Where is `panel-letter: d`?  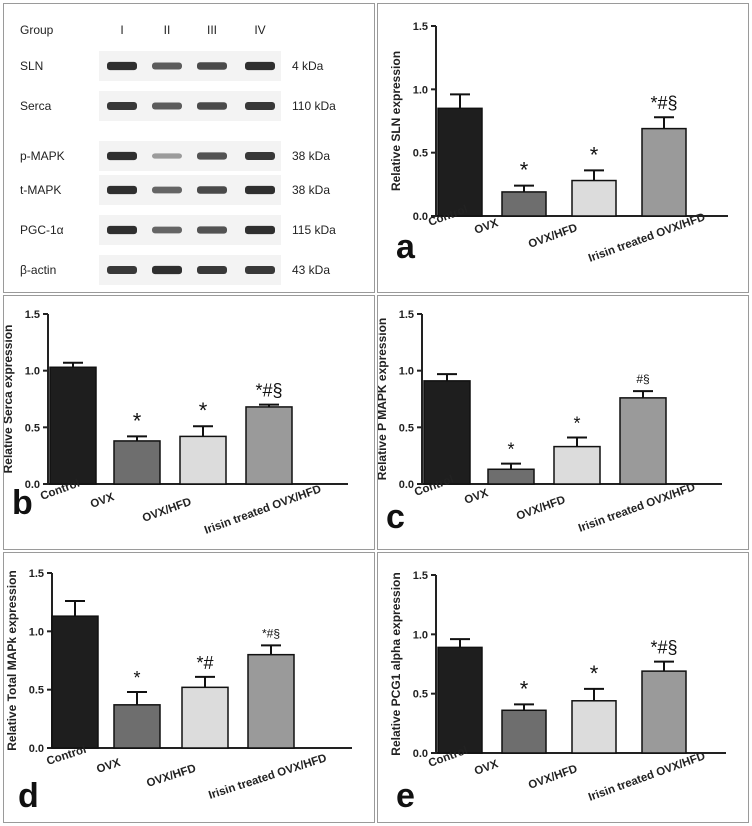
panel-letter: d is located at coordinates (28, 796).